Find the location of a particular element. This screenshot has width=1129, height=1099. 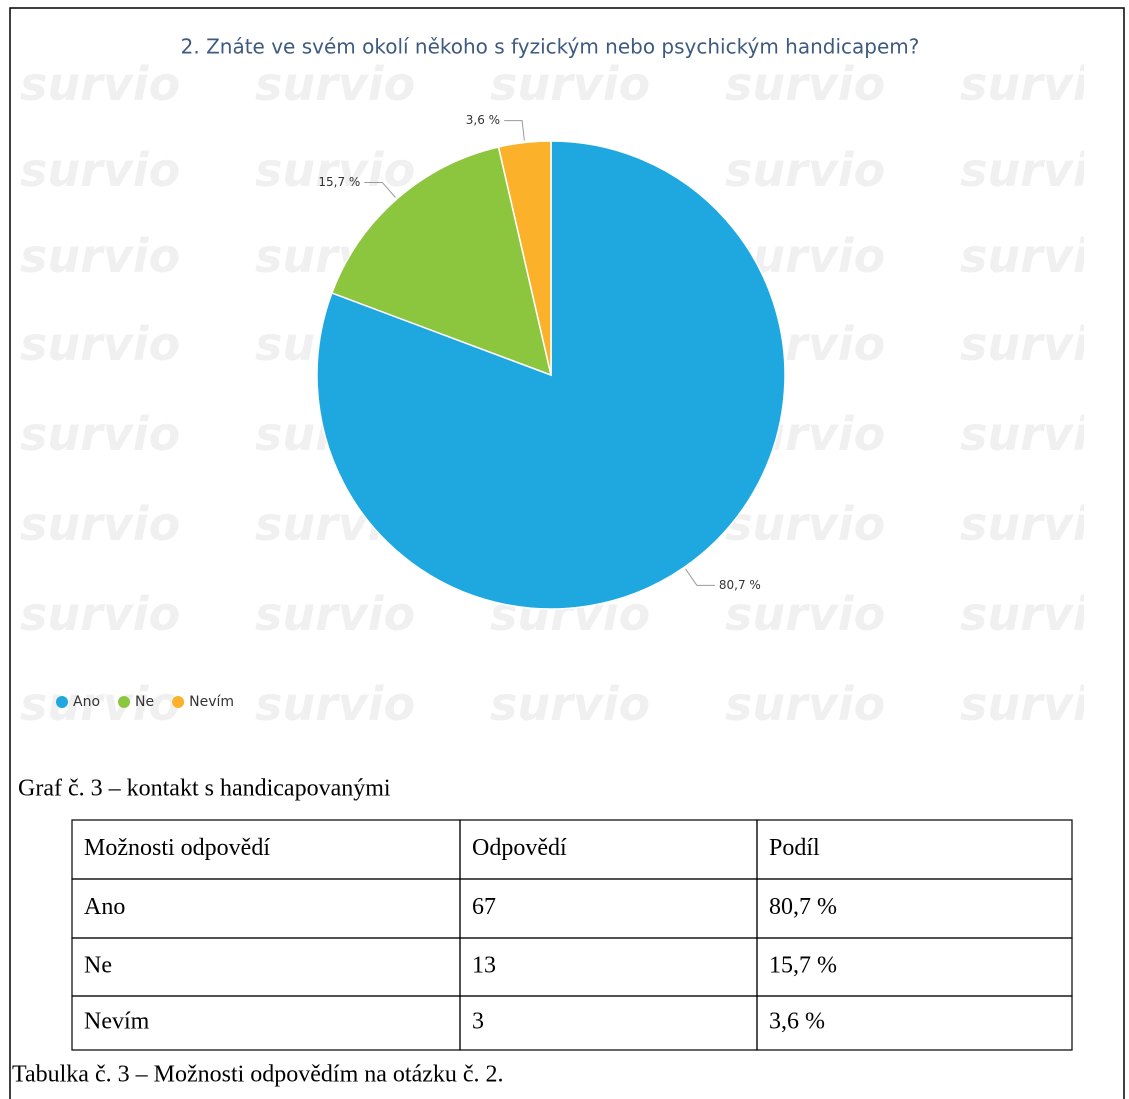

data-label: 3,6 % is located at coordinates (483, 120).